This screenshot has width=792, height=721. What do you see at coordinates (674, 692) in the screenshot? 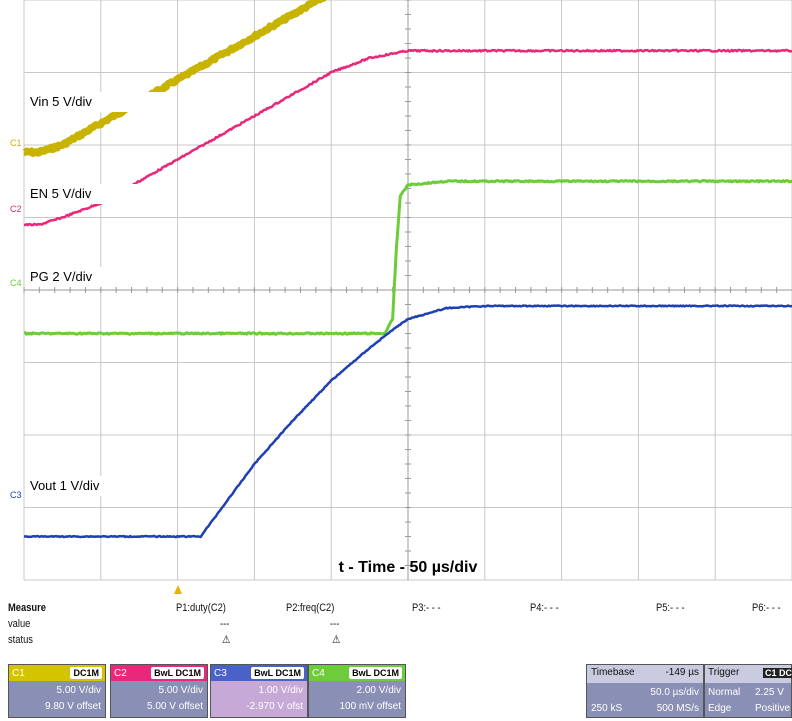
I see `timebase-per-div: 50.0 µs/div` at bounding box center [674, 692].